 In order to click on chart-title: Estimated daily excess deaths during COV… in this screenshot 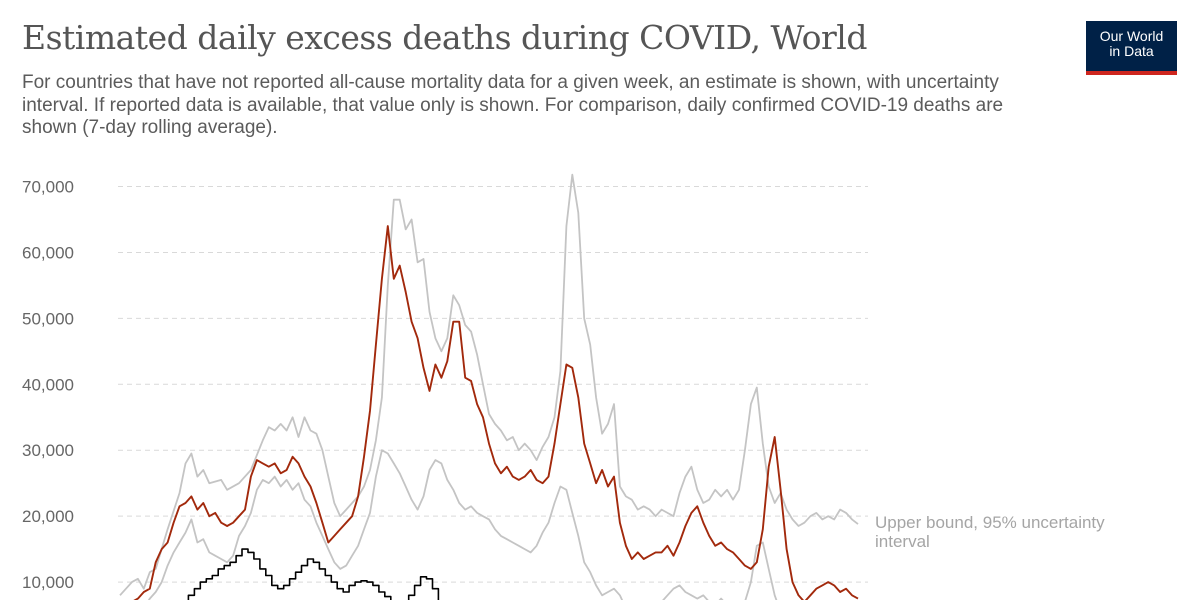, I will do `click(444, 37)`.